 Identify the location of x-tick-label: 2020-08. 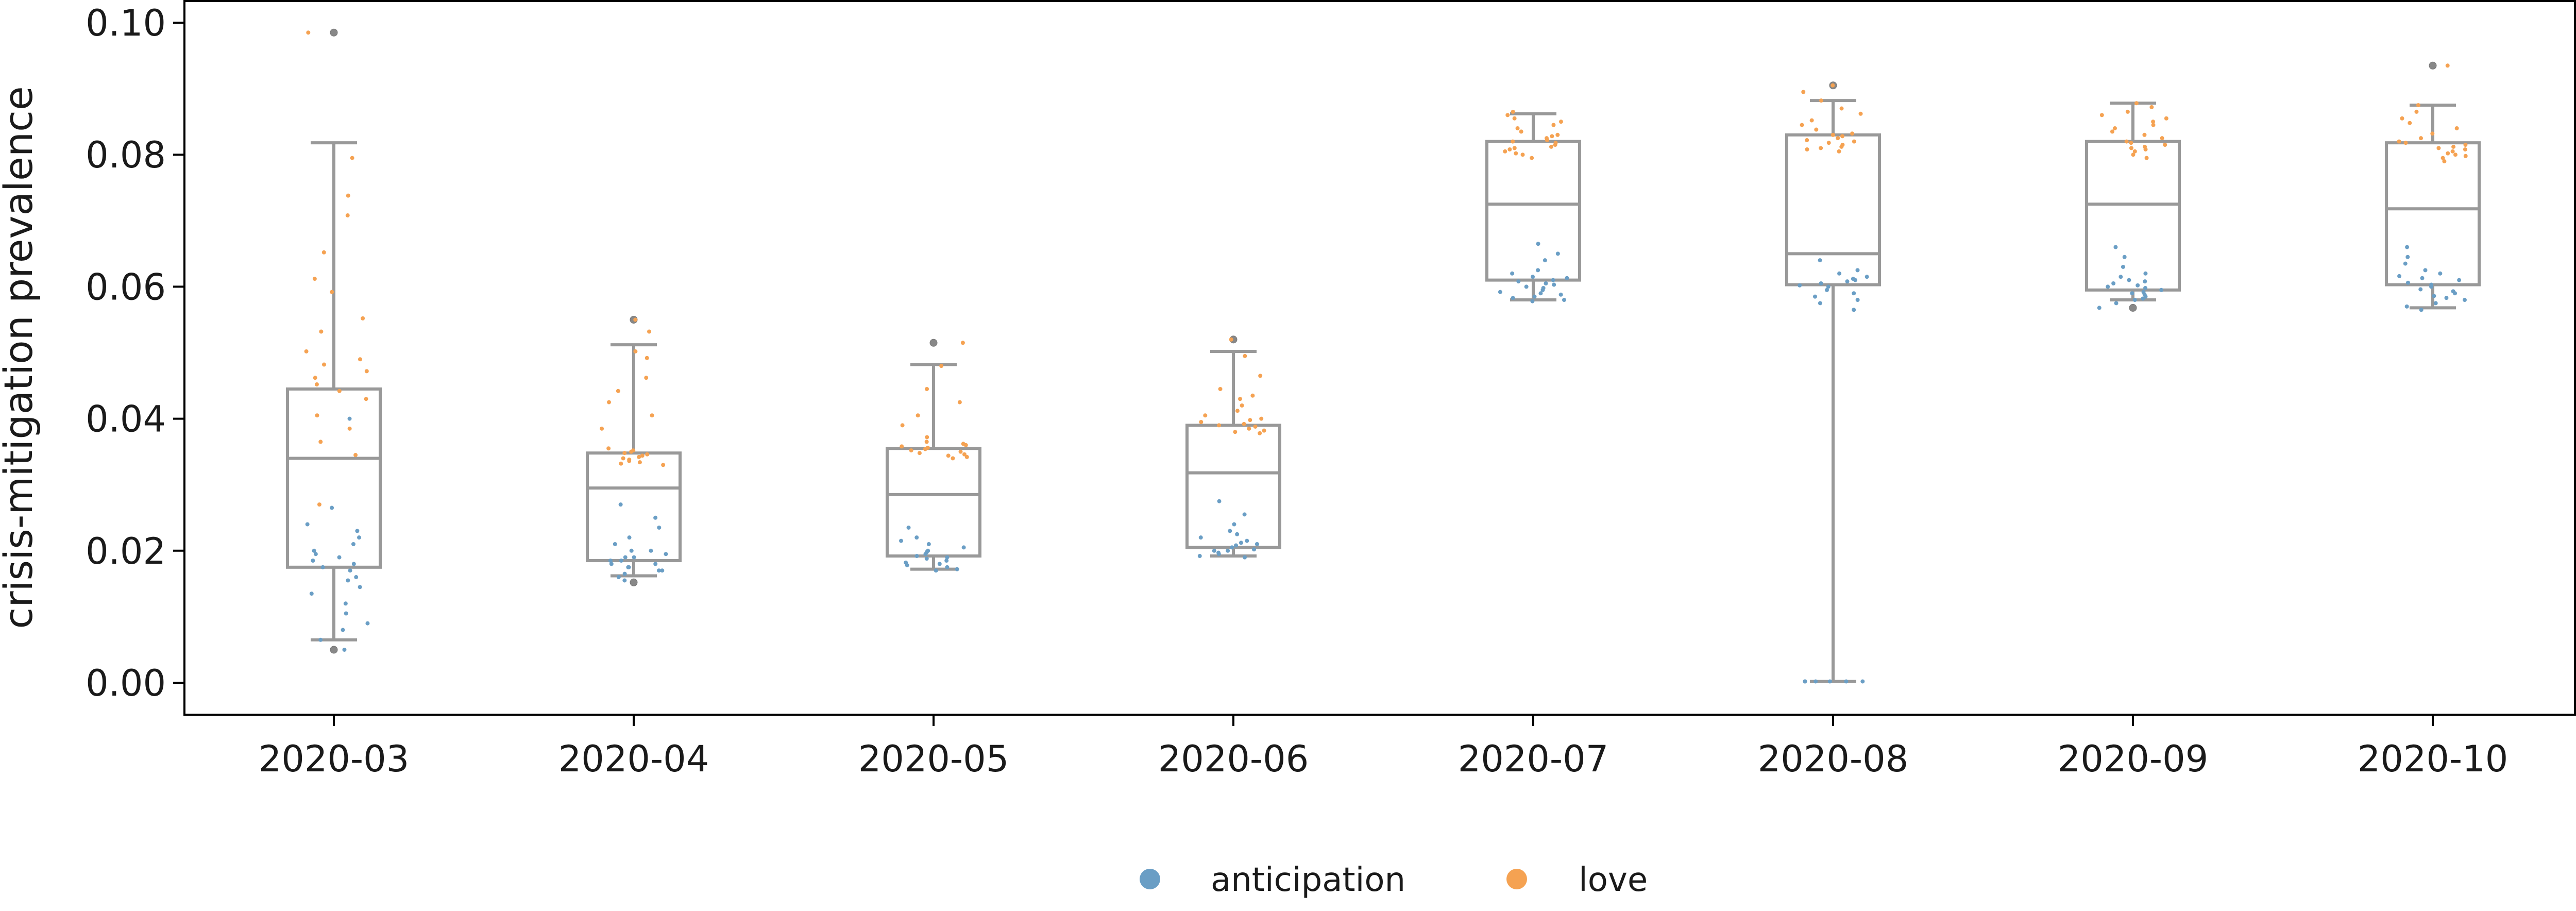
(1833, 759).